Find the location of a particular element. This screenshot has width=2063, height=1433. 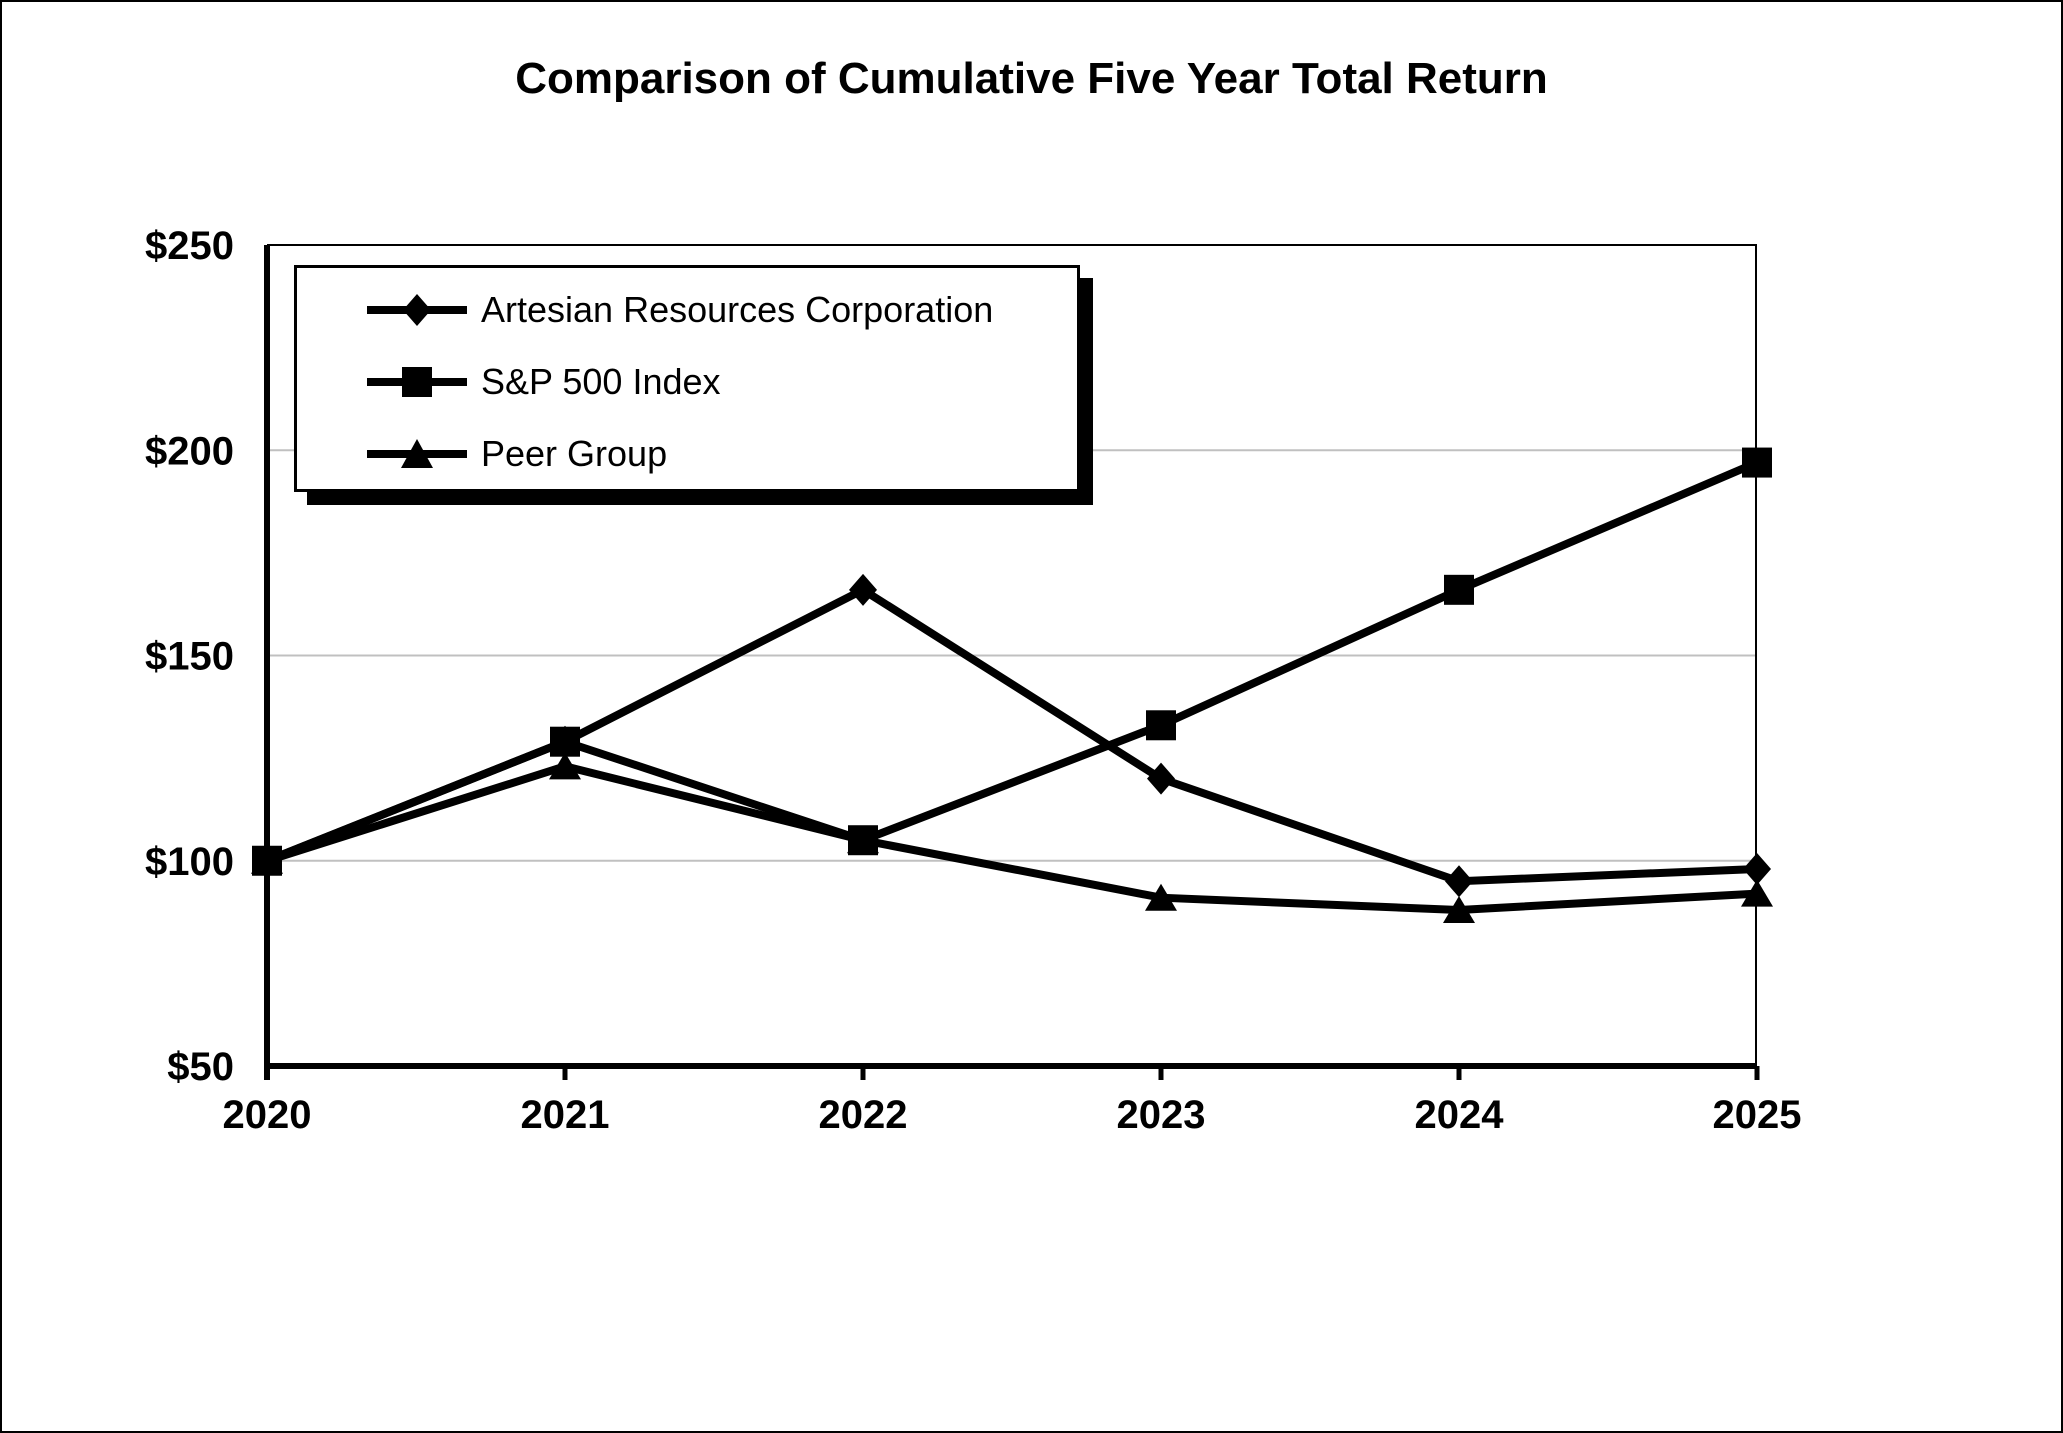

diamond-marker-artesian-resources-corporation-2022 is located at coordinates (863, 589).